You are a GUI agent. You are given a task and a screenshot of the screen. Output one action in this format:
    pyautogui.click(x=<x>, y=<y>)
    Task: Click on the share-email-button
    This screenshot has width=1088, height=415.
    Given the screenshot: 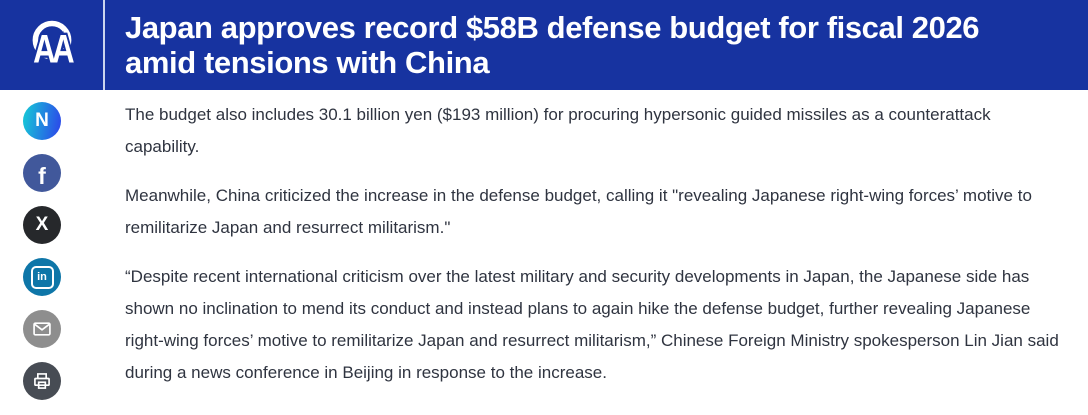 What is the action you would take?
    pyautogui.click(x=42, y=329)
    